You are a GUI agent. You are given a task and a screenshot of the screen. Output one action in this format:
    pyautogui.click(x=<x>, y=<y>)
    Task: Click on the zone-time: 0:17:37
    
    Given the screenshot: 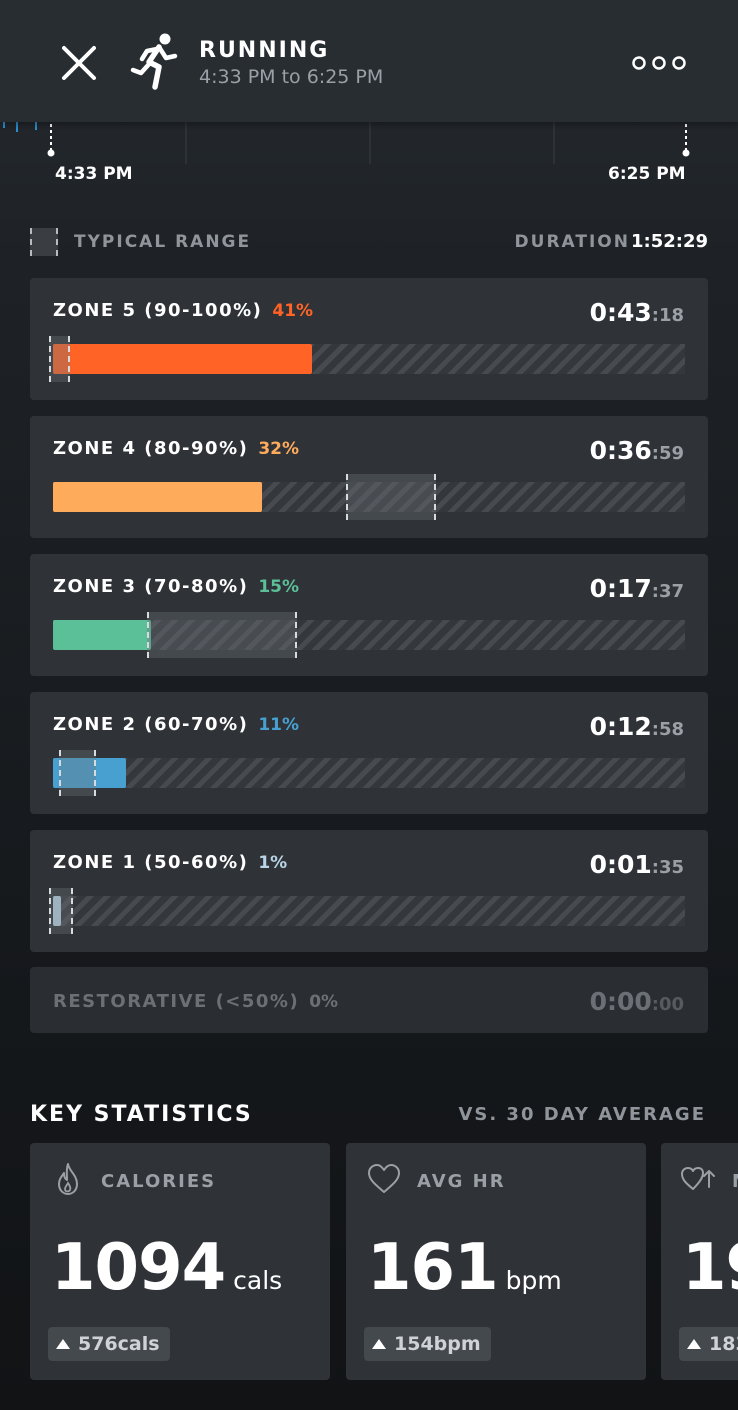 What is the action you would take?
    pyautogui.click(x=637, y=588)
    